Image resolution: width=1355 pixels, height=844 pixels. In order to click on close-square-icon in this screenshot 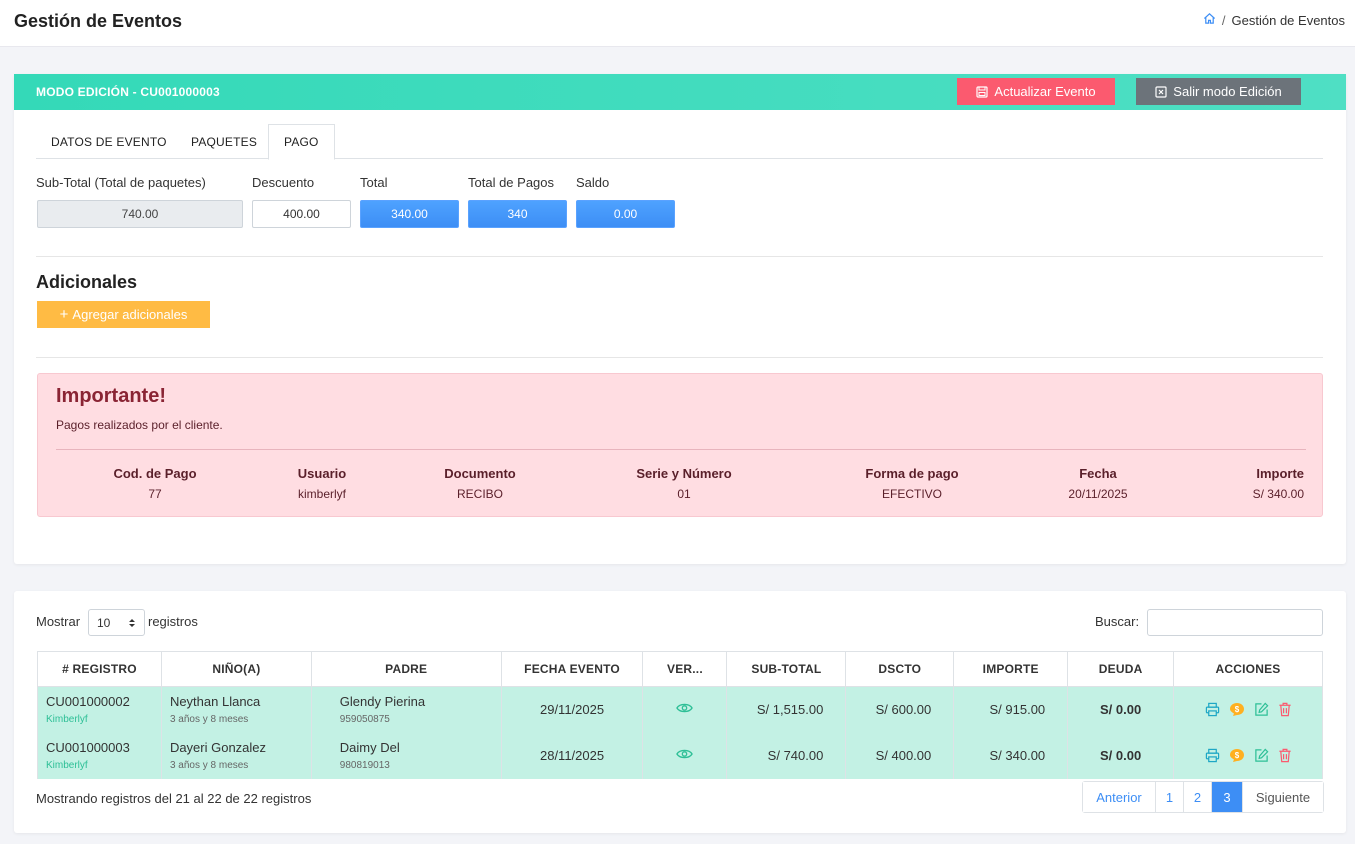, I will do `click(1161, 91)`.